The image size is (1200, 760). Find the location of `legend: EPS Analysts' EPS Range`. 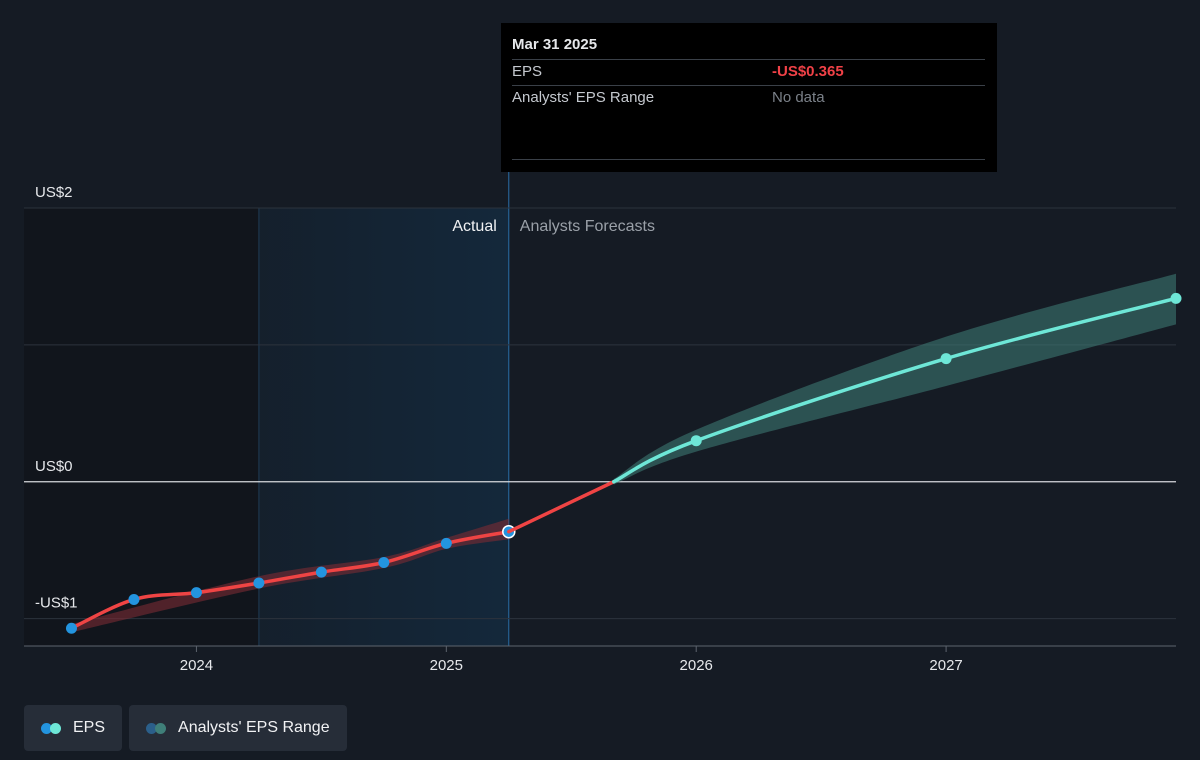

legend: EPS Analysts' EPS Range is located at coordinates (185, 728).